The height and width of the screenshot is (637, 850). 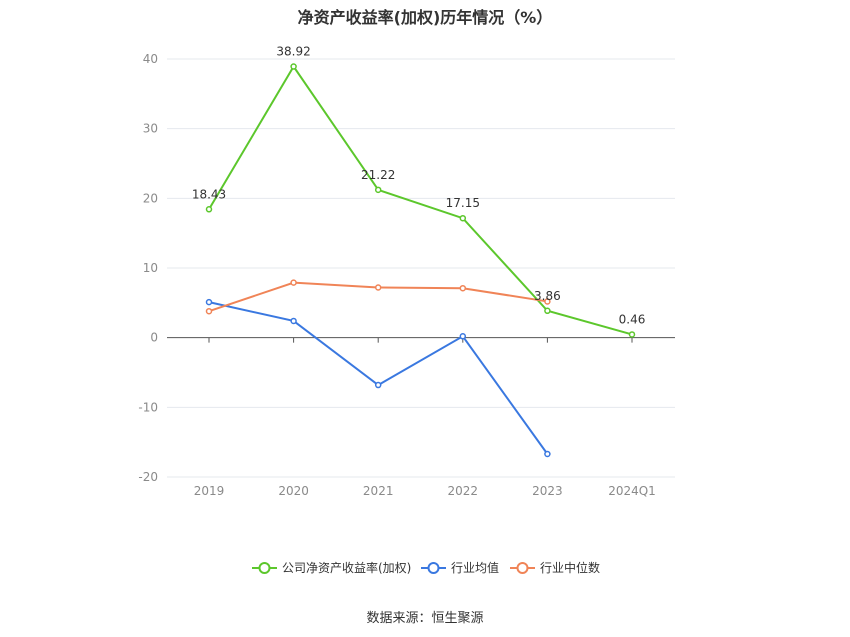 I want to click on y-tick-label: 40, so click(x=150, y=59).